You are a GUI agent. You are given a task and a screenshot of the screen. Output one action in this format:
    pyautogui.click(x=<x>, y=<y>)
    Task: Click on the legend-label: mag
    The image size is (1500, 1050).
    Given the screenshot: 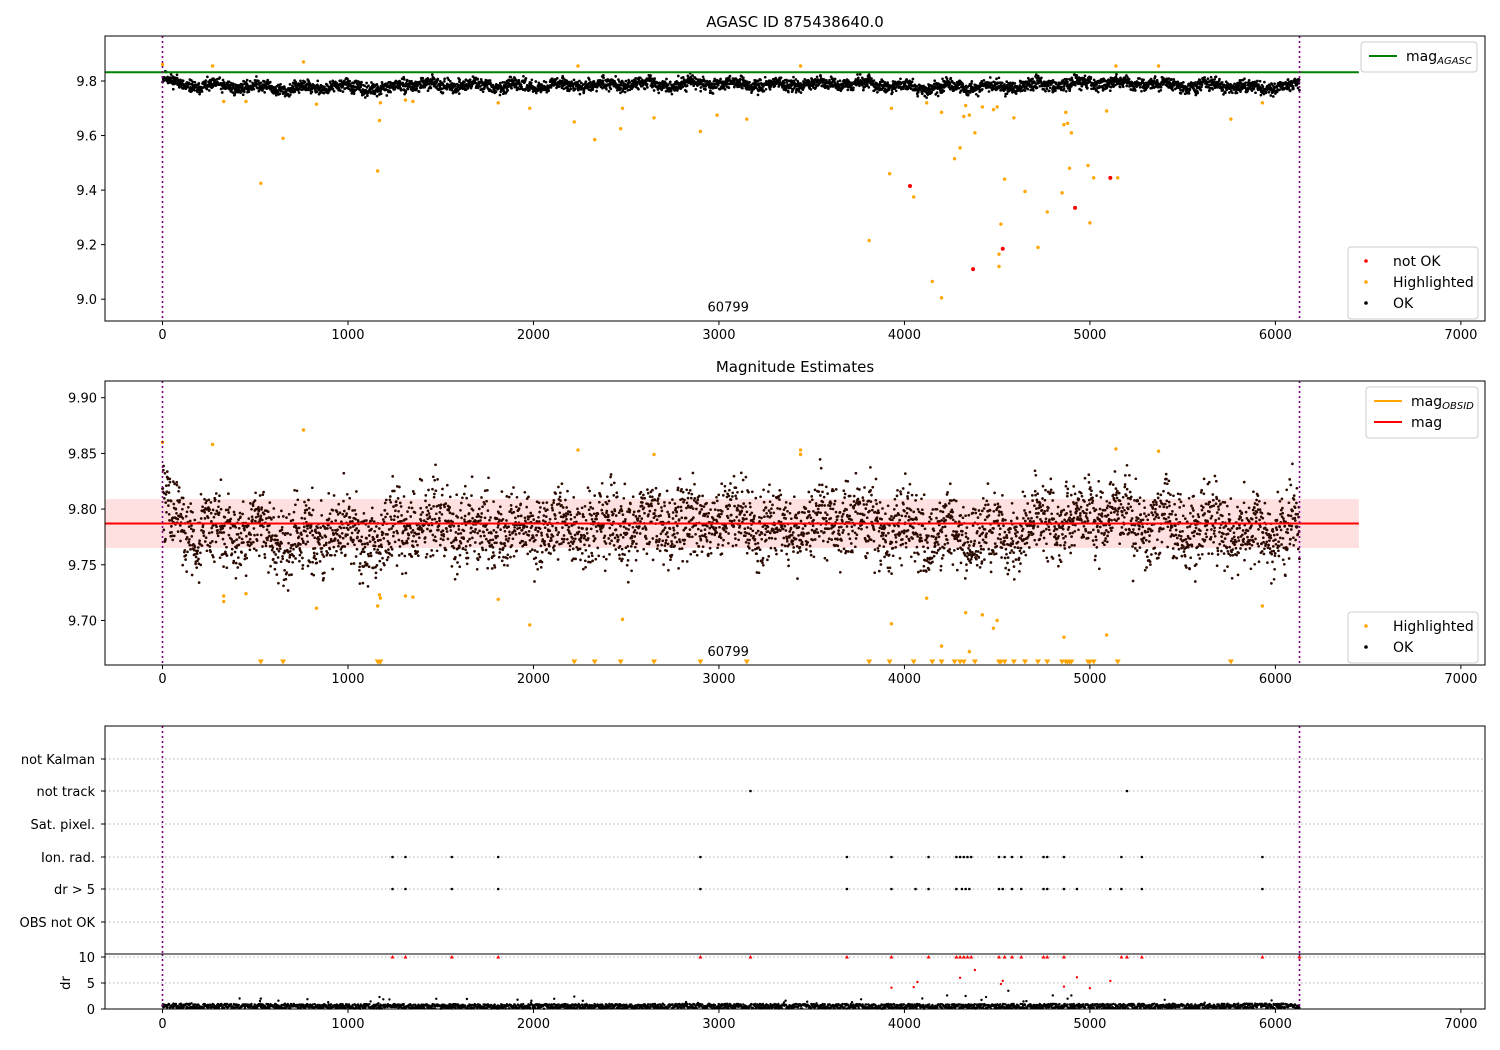 What is the action you would take?
    pyautogui.click(x=1421, y=57)
    